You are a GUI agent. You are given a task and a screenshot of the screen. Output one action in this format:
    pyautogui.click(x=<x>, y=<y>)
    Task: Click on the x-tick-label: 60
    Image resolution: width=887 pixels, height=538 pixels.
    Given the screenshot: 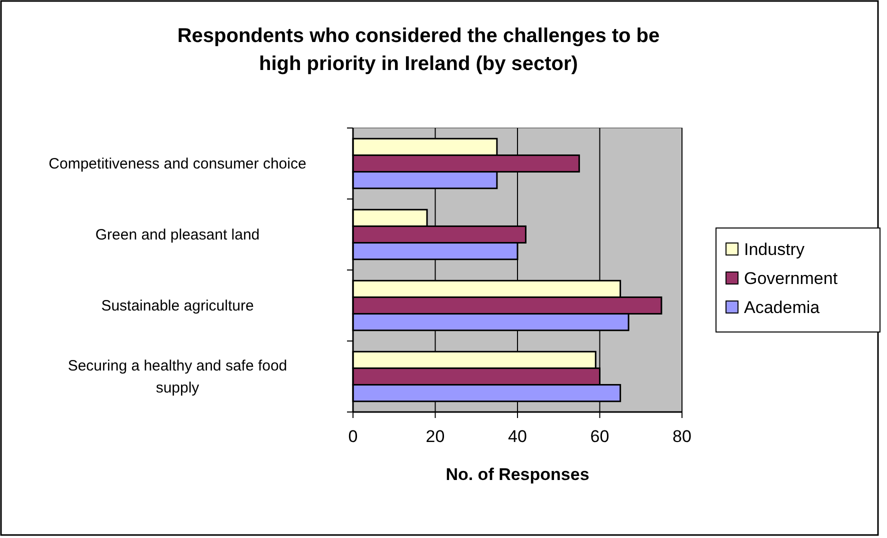 What is the action you would take?
    pyautogui.click(x=600, y=436)
    